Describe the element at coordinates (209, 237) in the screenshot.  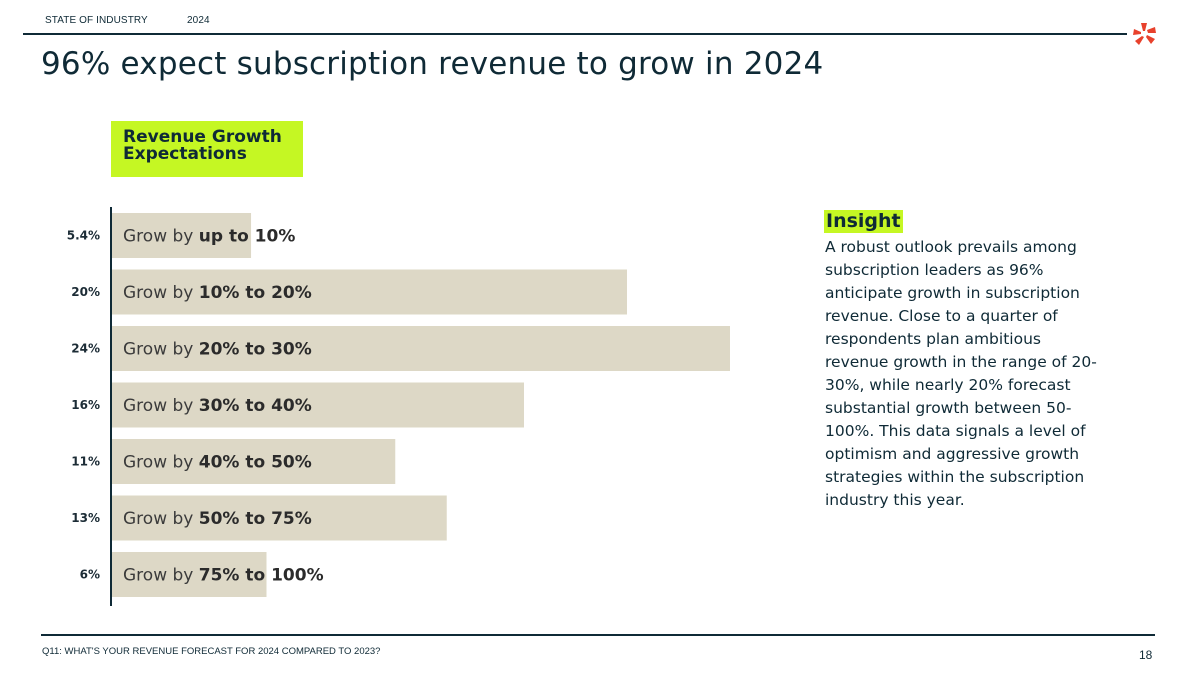
I see `bar-label: Grow by up to 10%` at that location.